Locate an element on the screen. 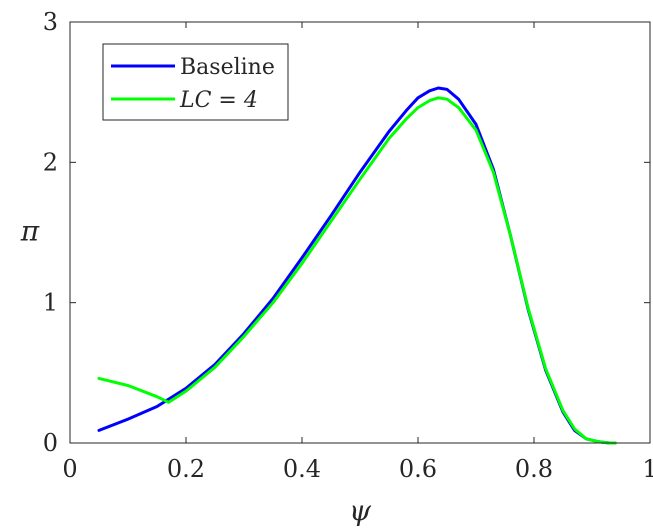 The height and width of the screenshot is (529, 653). y-tick-label: 0 is located at coordinates (50, 443).